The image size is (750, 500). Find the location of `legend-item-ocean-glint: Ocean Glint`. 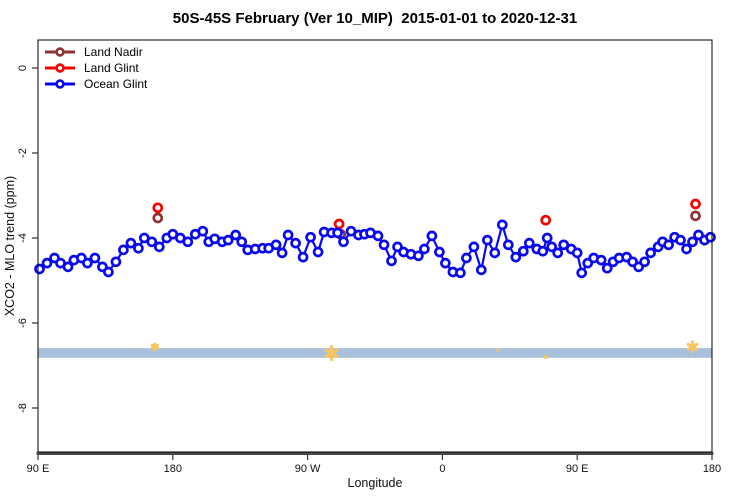

legend-item-ocean-glint: Ocean Glint is located at coordinates (95, 84).